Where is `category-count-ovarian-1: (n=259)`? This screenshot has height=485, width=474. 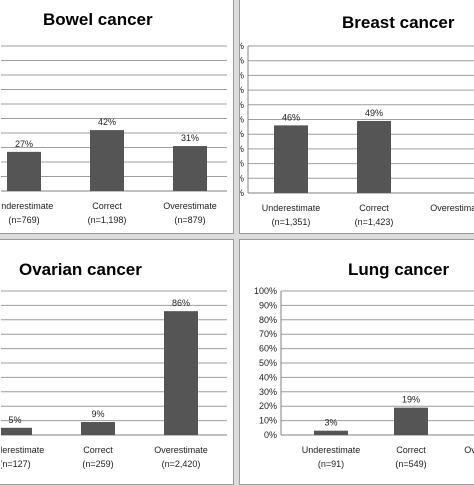 category-count-ovarian-1: (n=259) is located at coordinates (97, 464).